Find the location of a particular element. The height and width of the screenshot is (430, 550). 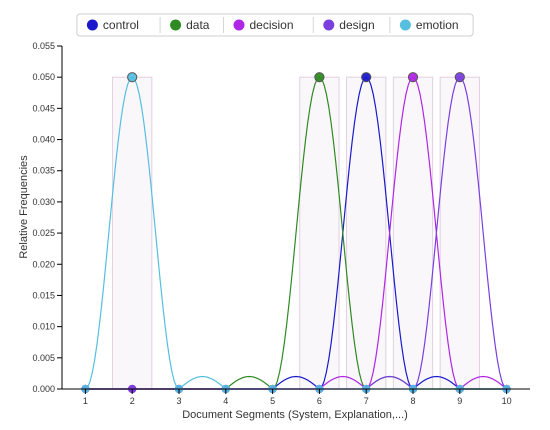

y-tick-label-0.020: 0.020 is located at coordinates (43, 264).